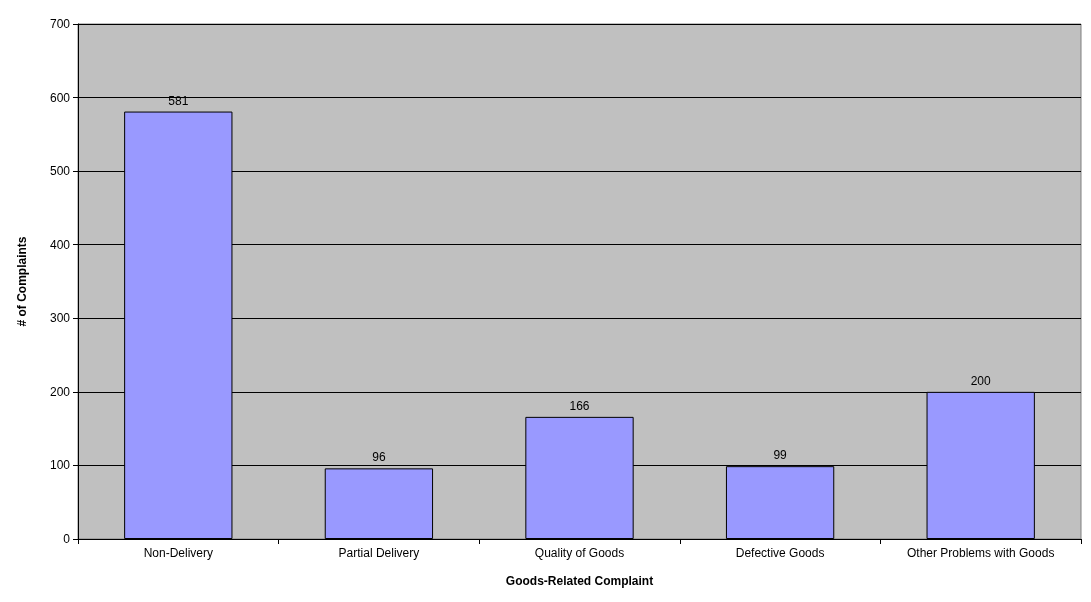 This screenshot has height=602, width=1091. What do you see at coordinates (60, 171) in the screenshot?
I see `y-tick-label: 500` at bounding box center [60, 171].